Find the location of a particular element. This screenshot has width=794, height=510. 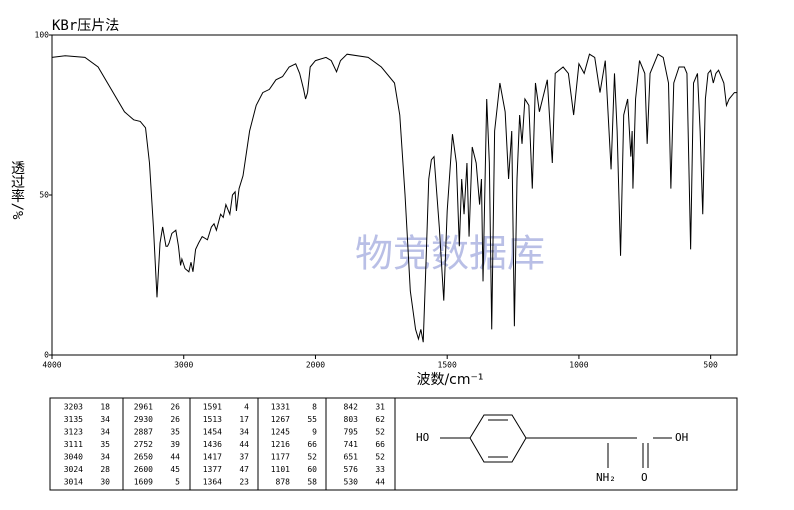

transmittance-cell: 9 is located at coordinates (314, 432).